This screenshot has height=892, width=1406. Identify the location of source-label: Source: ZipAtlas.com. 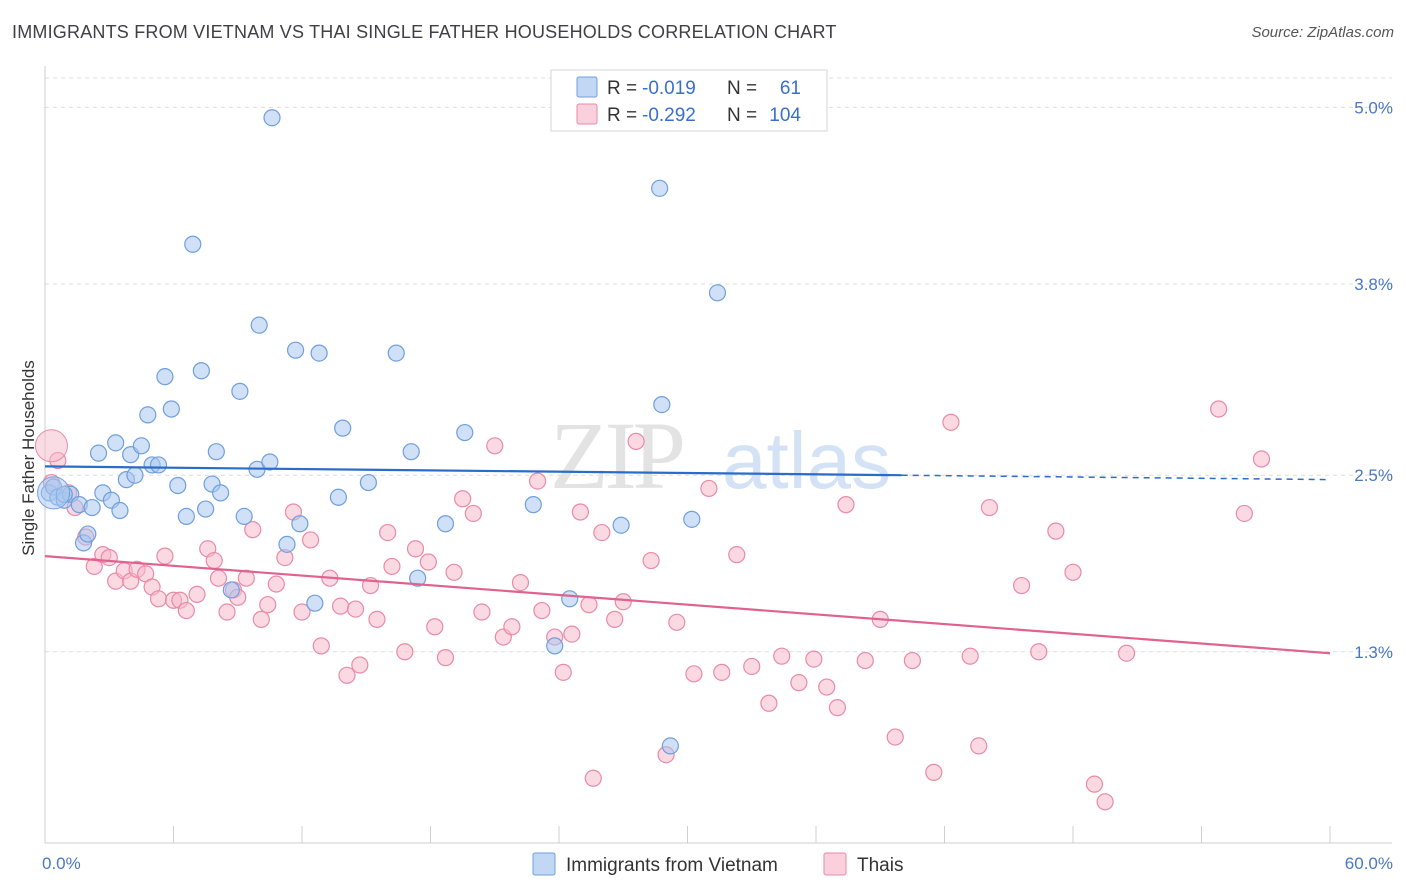
(1322, 32).